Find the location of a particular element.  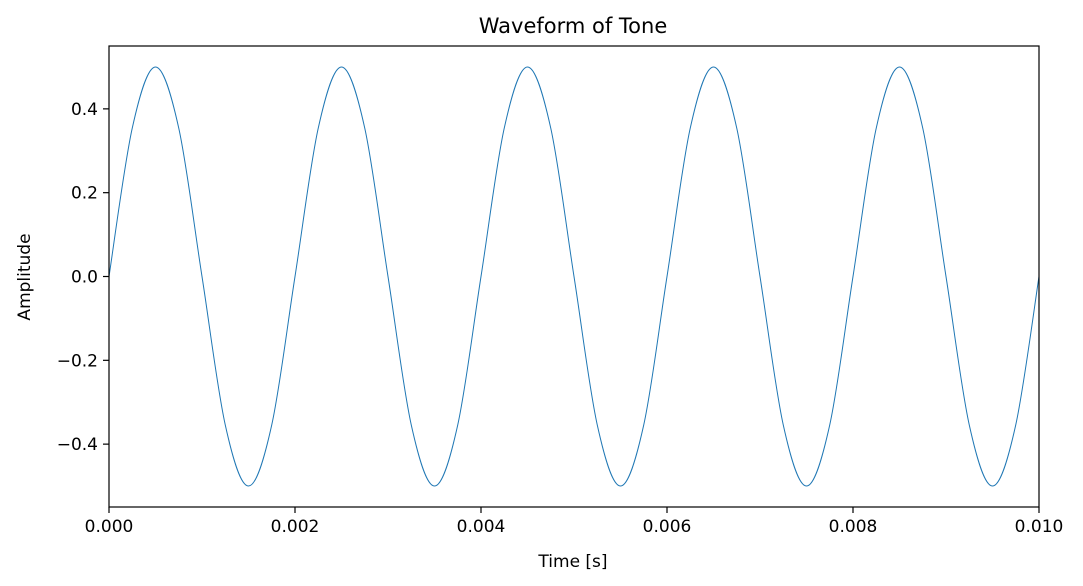

x-tick-label: 0.002 is located at coordinates (295, 527).